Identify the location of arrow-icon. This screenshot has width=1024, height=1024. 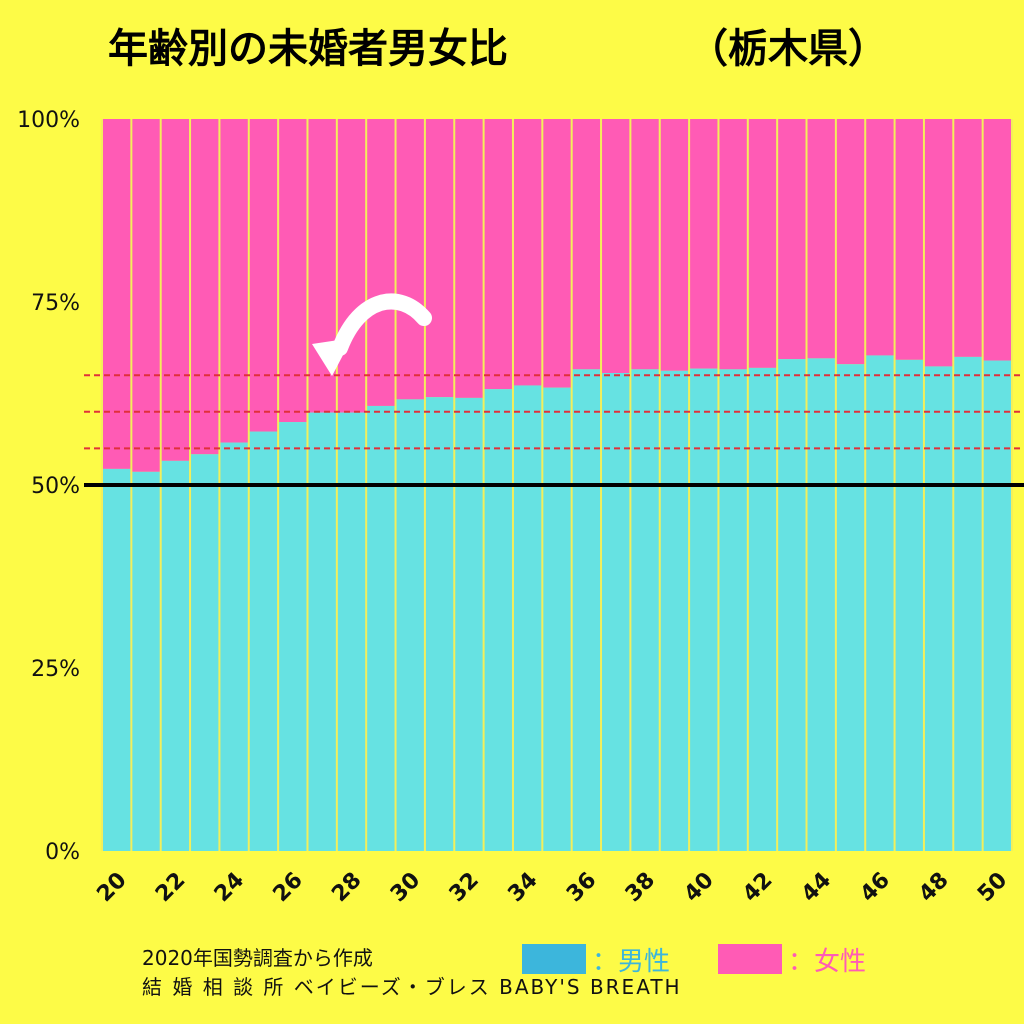
(382, 324).